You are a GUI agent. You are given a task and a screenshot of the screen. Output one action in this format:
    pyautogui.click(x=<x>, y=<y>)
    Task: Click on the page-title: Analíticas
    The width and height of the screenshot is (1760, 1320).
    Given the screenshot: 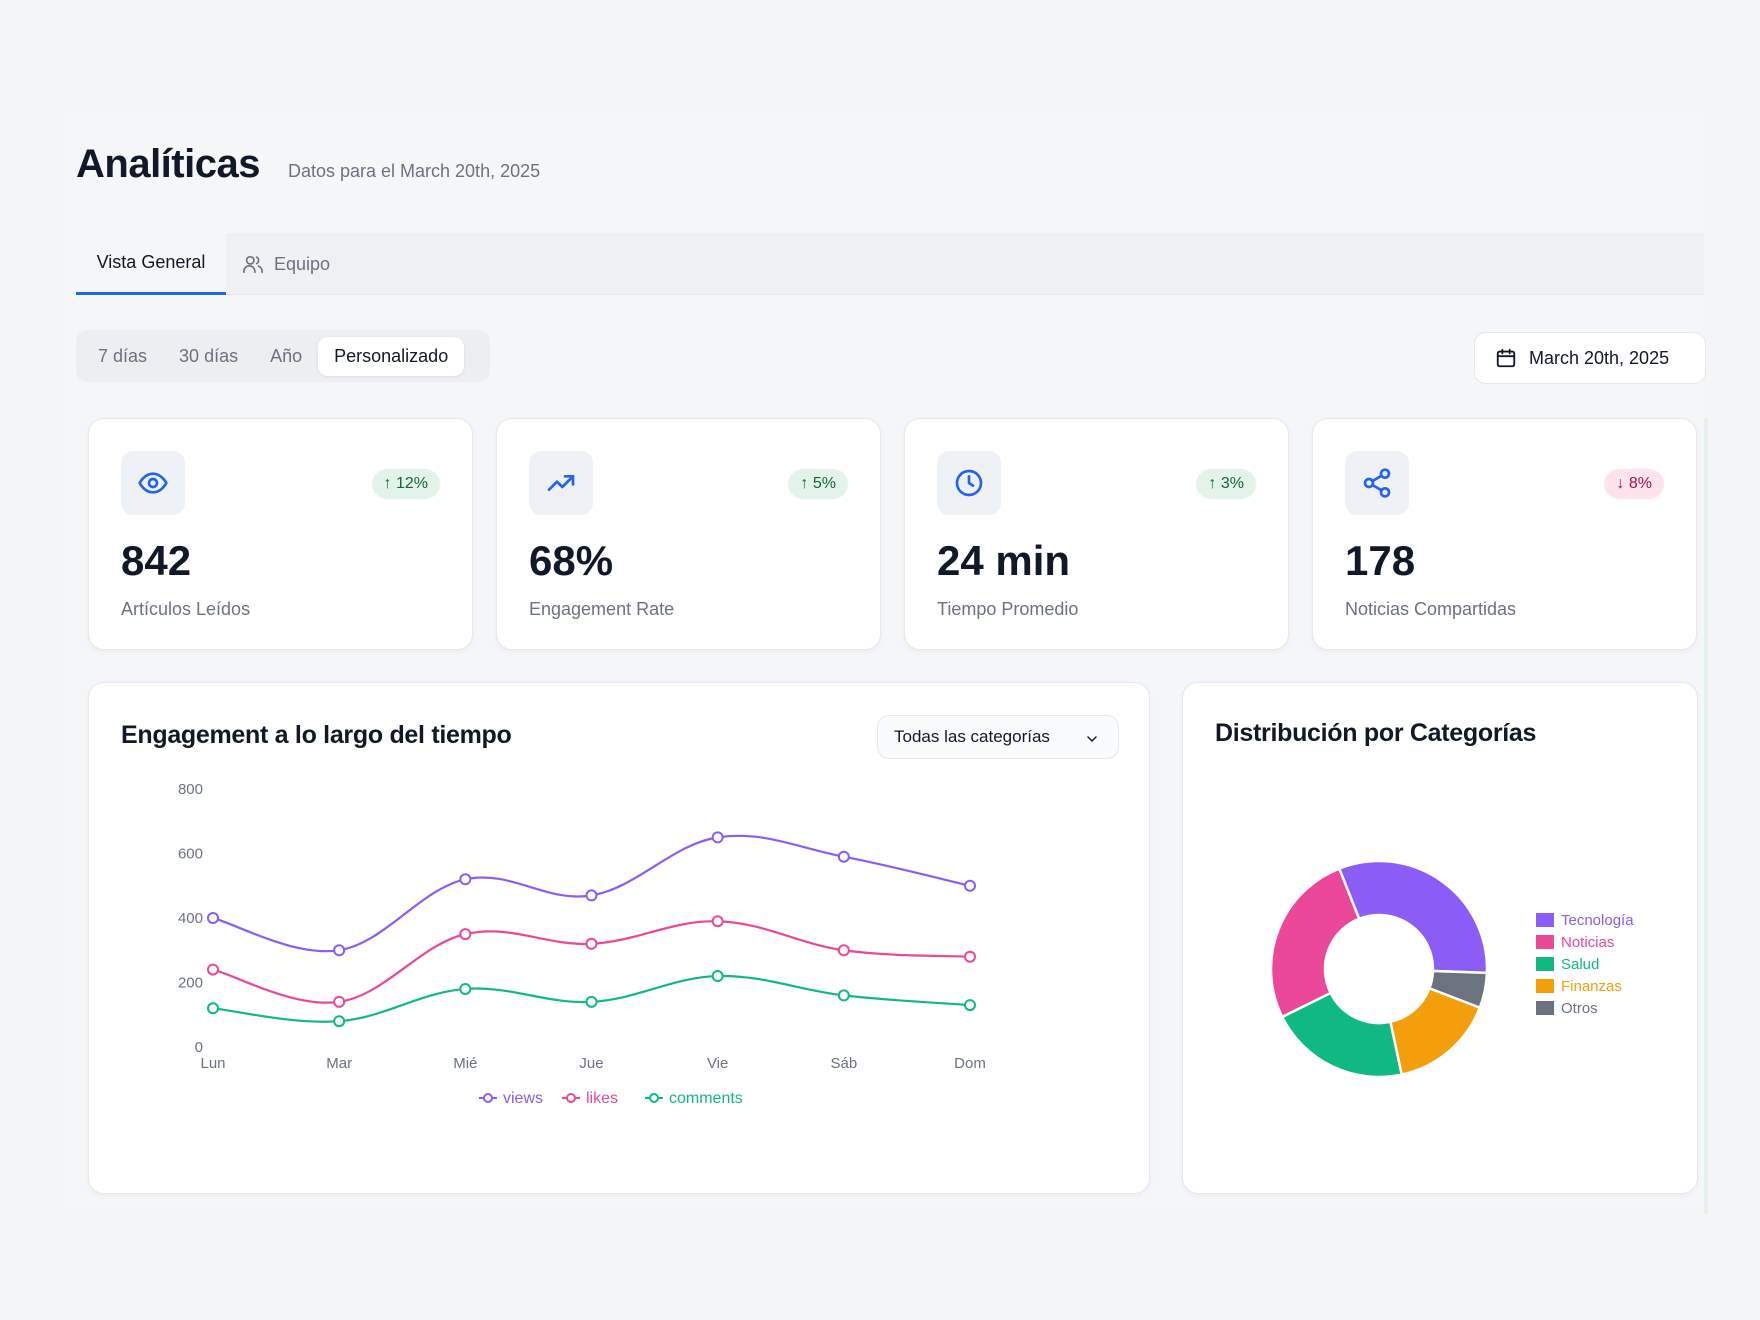 What is the action you would take?
    pyautogui.click(x=168, y=164)
    